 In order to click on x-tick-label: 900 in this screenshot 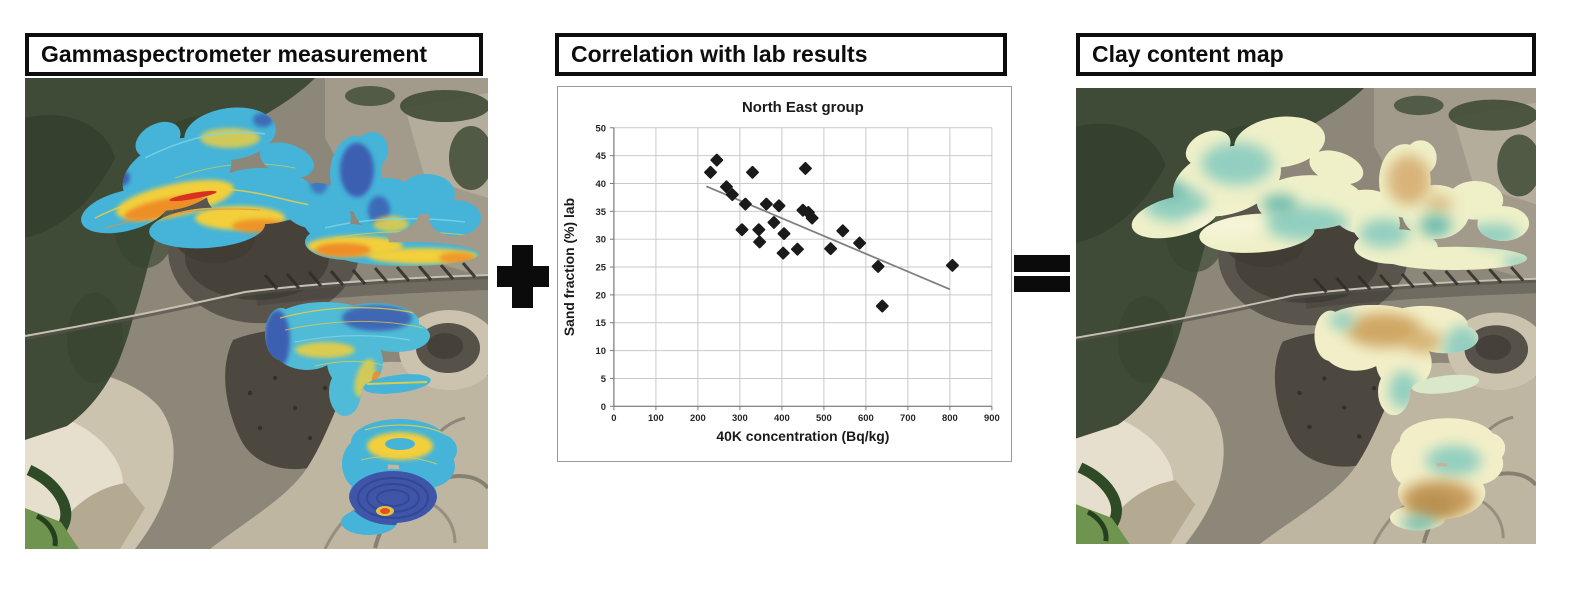, I will do `click(992, 418)`.